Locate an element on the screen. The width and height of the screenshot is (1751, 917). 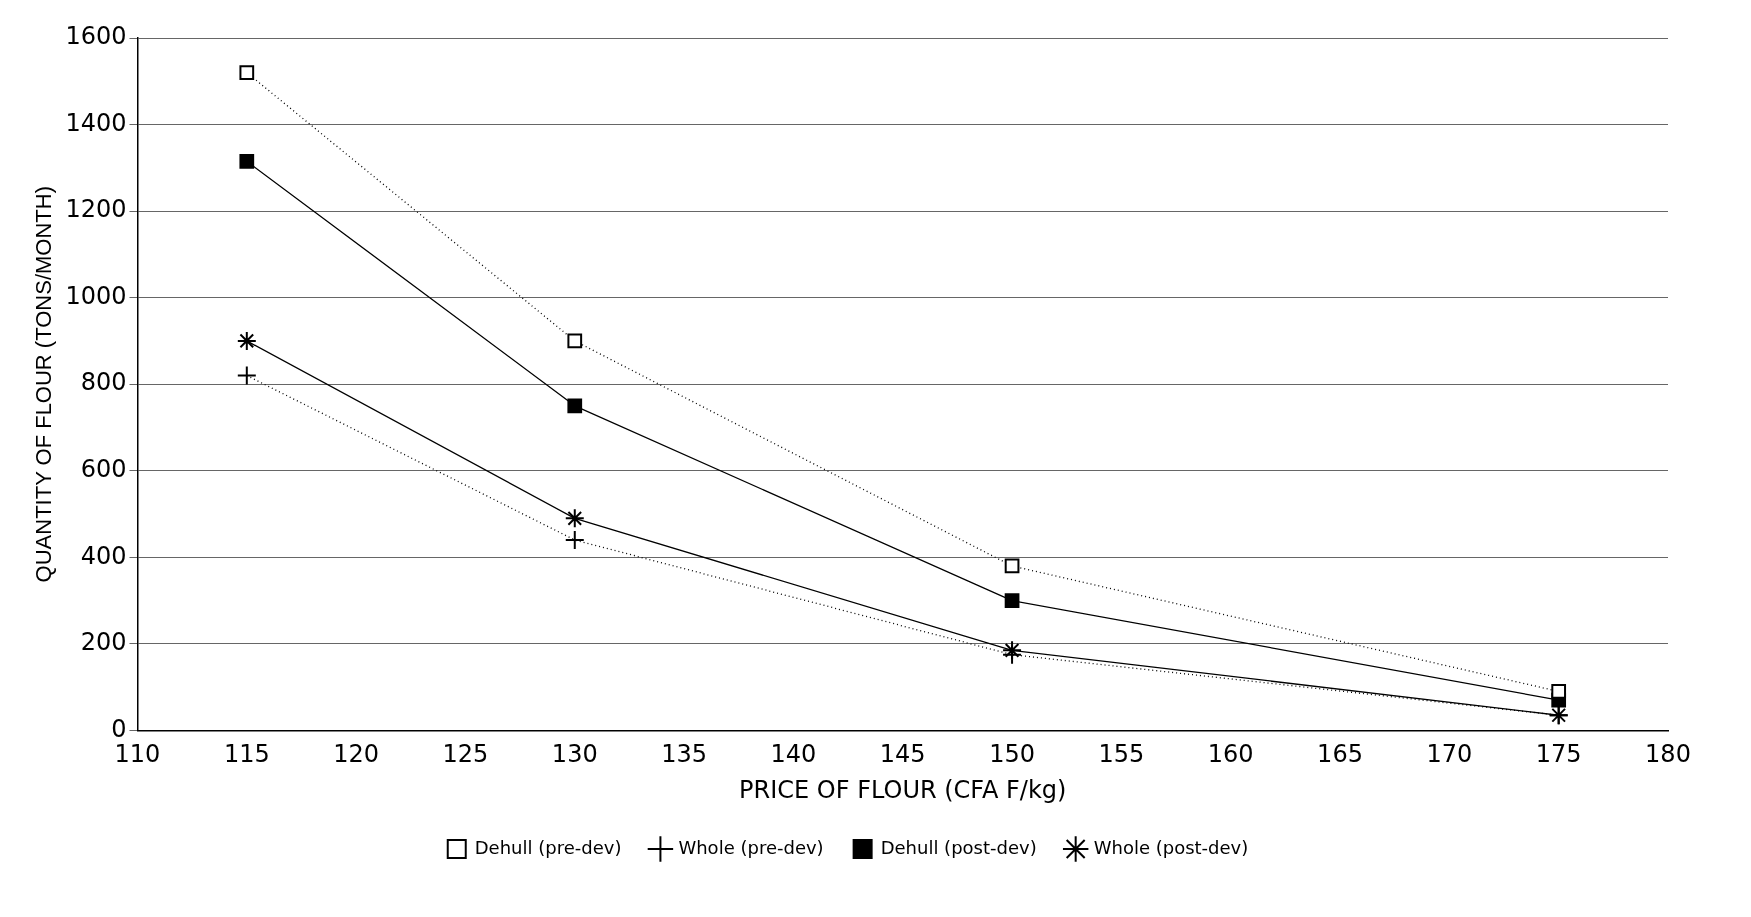
legend-label: Dehull (post-dev) is located at coordinates (958, 847).